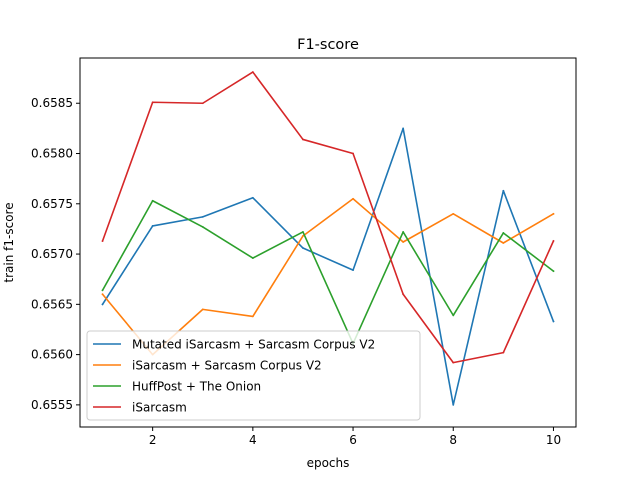  What do you see at coordinates (328, 45) in the screenshot?
I see `chart-title: F1-score` at bounding box center [328, 45].